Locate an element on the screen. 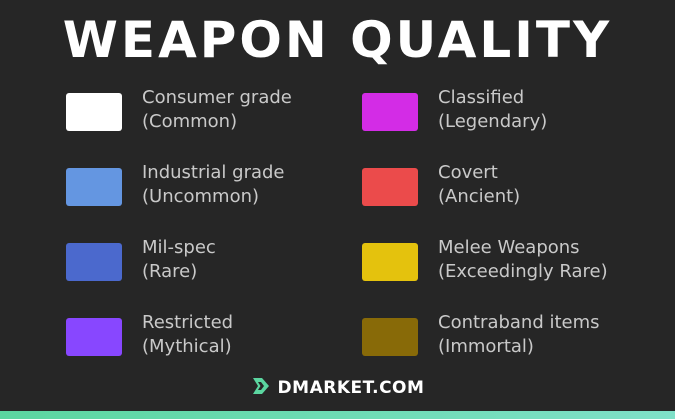 This screenshot has width=675, height=419. brand-link: DMARKET.COM is located at coordinates (338, 388).